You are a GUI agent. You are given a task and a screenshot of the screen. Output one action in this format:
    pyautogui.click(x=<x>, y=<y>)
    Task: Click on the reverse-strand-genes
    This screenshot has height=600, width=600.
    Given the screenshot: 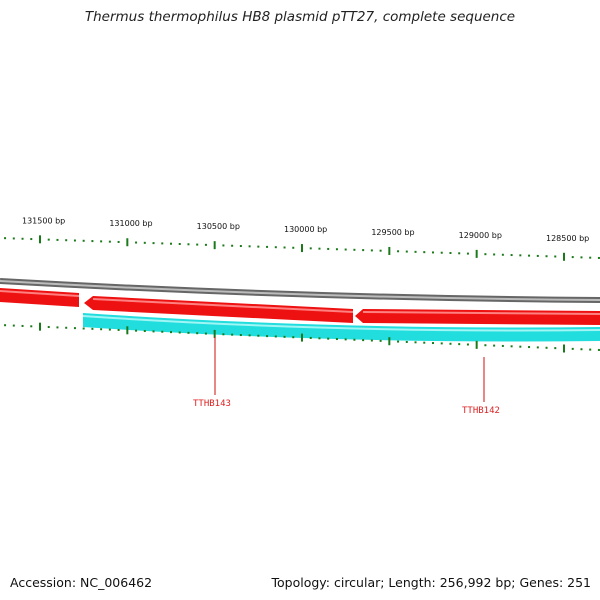 What is the action you would take?
    pyautogui.click(x=341, y=327)
    